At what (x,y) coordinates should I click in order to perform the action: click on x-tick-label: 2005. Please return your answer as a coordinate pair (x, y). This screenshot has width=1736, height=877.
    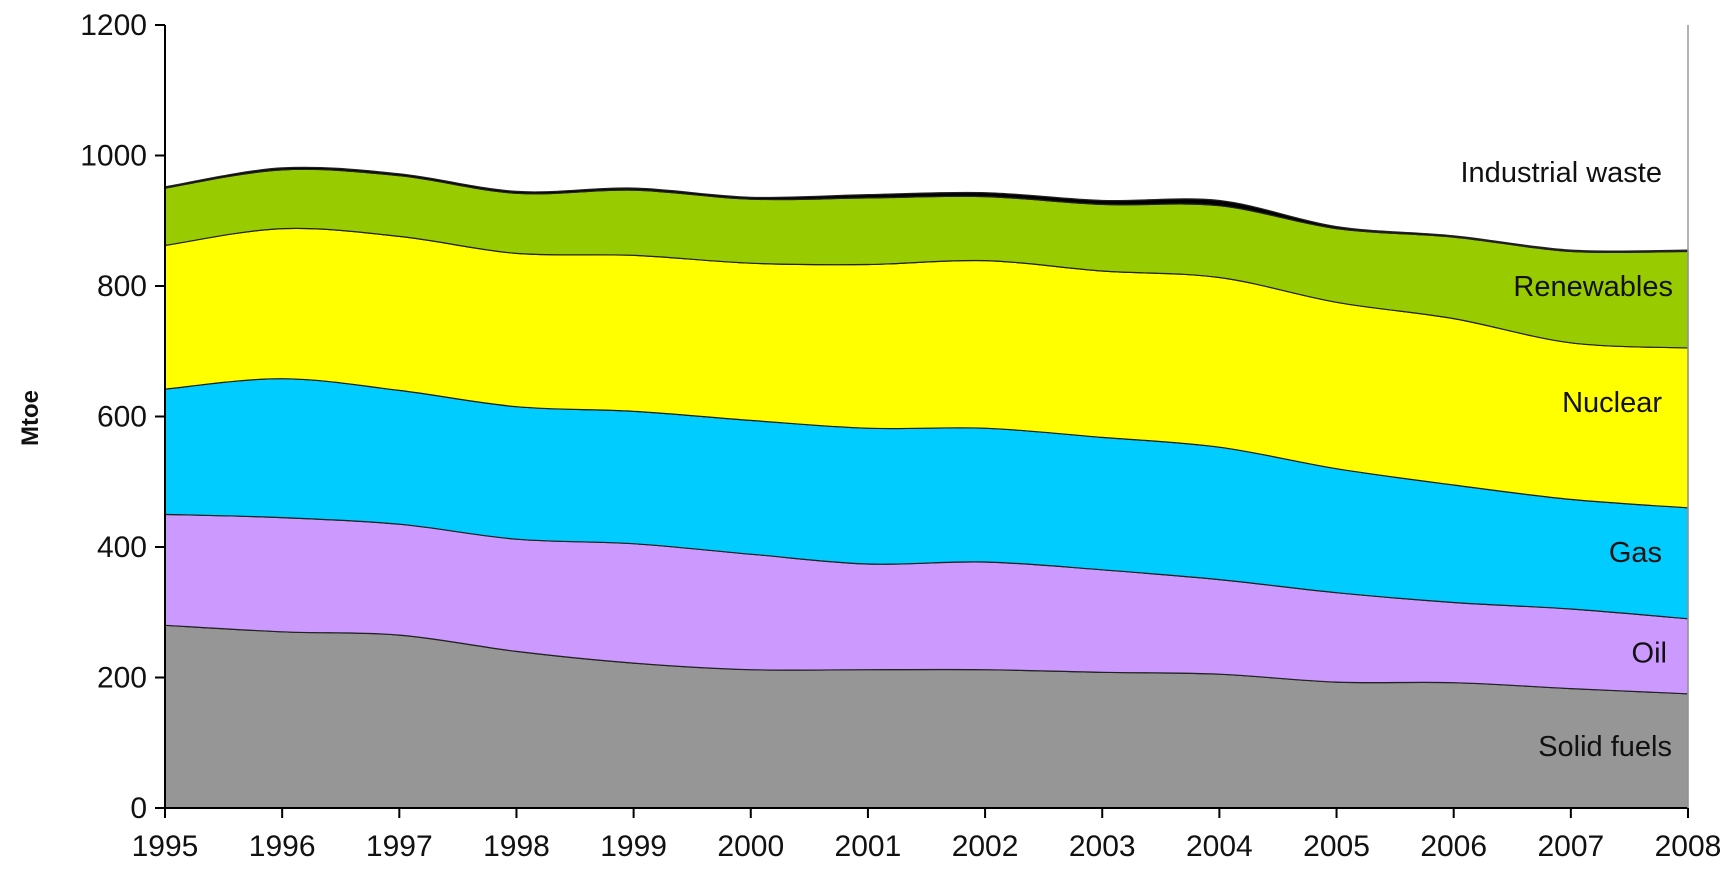
    Looking at the image, I should click on (1336, 846).